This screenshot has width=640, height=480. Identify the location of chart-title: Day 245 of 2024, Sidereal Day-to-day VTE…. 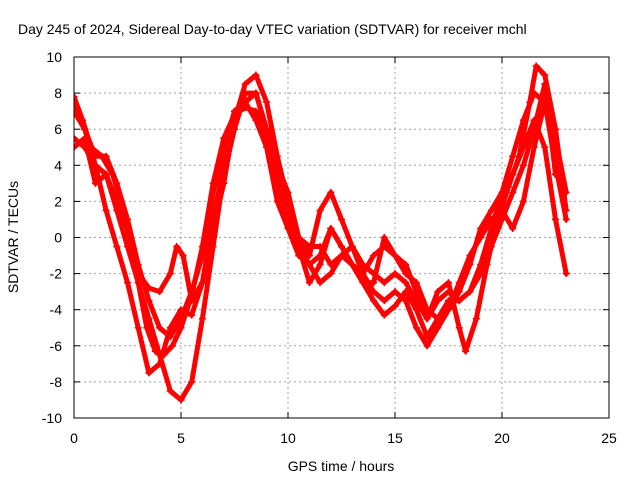
(272, 29).